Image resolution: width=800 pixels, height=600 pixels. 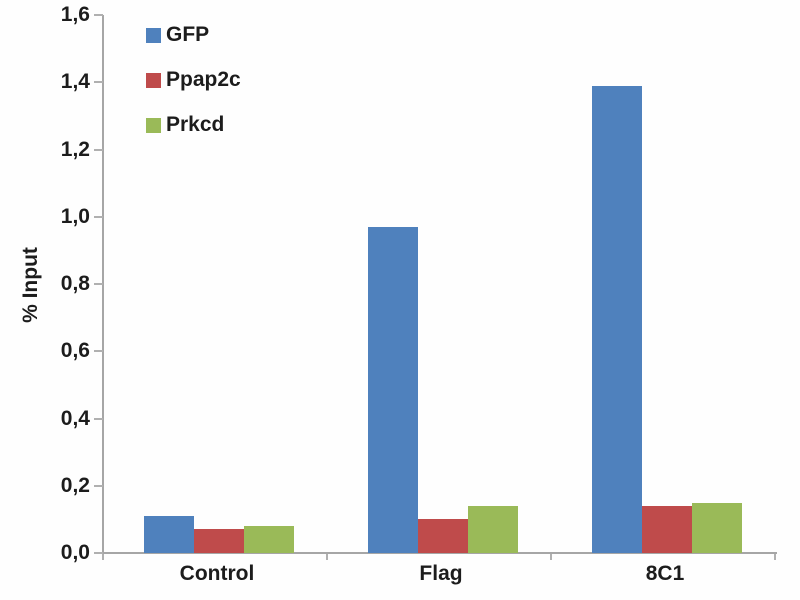 I want to click on y-tick-label: 0,2, so click(x=75, y=485).